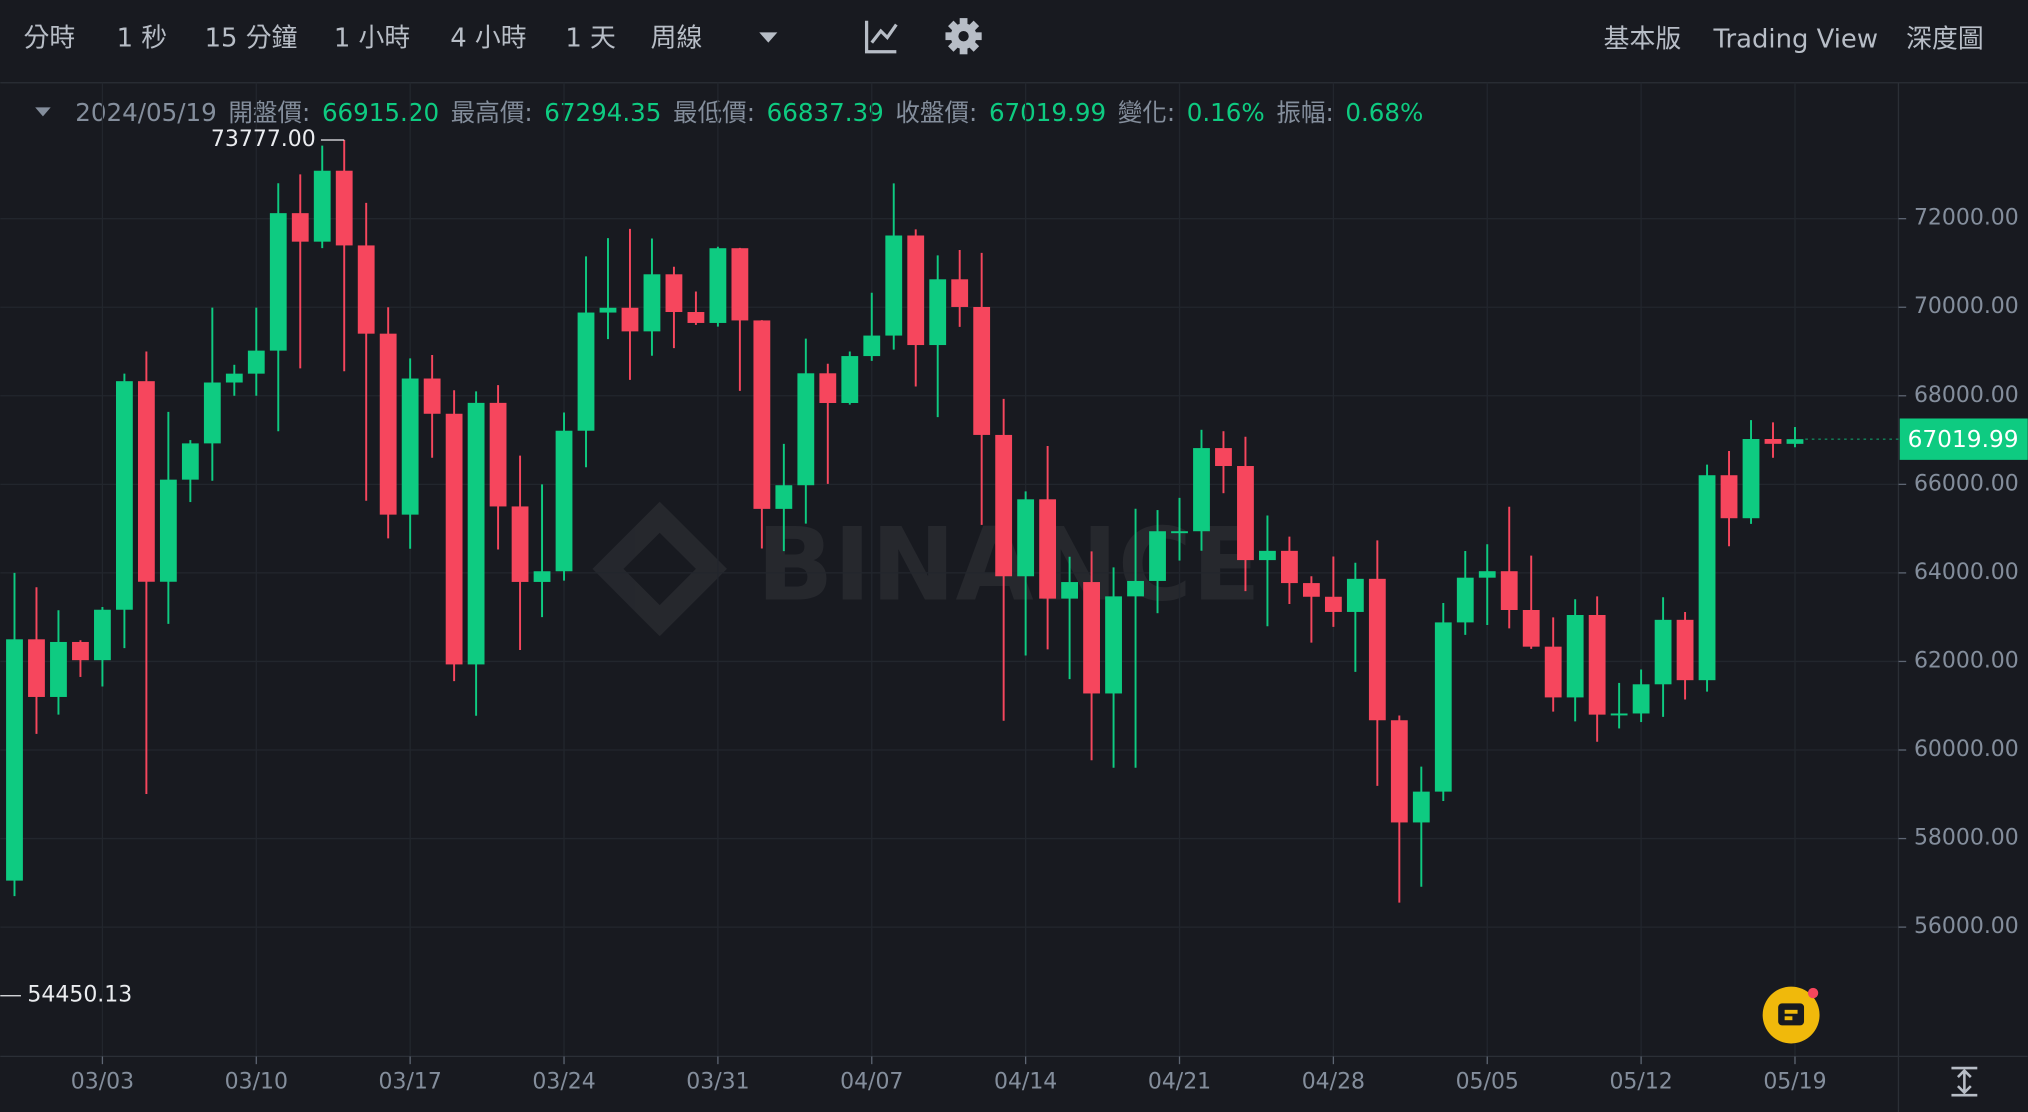 This screenshot has width=2028, height=1112. What do you see at coordinates (1966, 483) in the screenshot?
I see `y-tick-label: 66000.00` at bounding box center [1966, 483].